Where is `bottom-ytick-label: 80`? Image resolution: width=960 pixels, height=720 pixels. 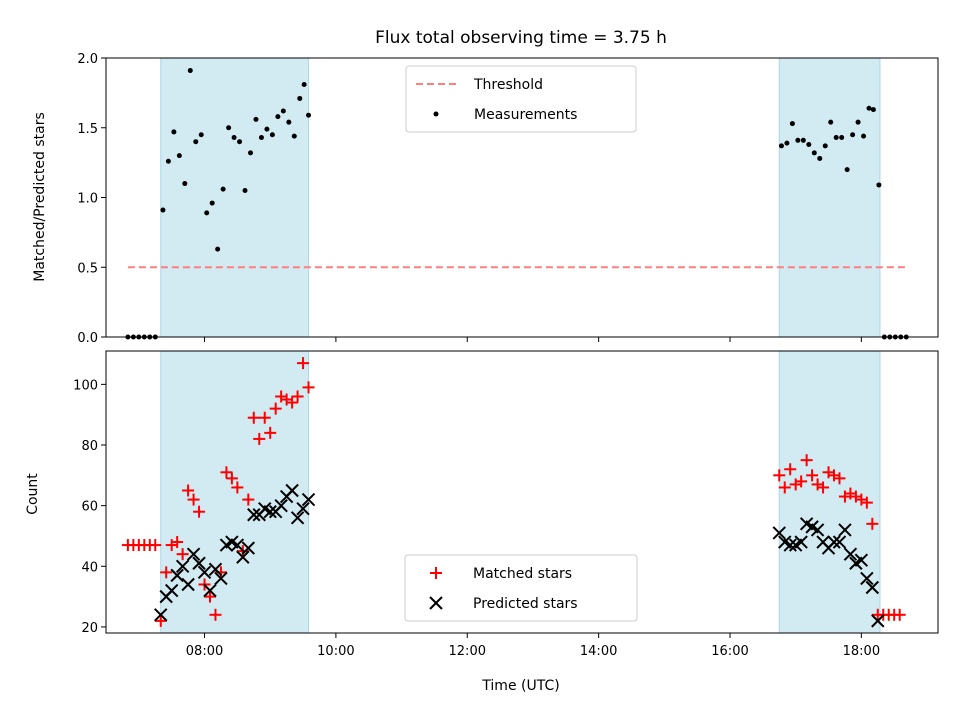
bottom-ytick-label: 80 is located at coordinates (89, 446).